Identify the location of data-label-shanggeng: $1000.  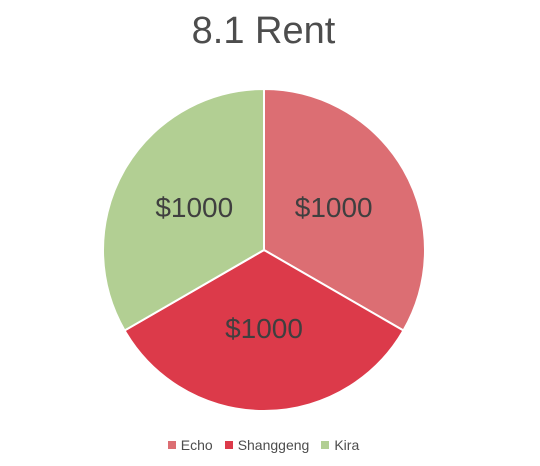
(264, 328).